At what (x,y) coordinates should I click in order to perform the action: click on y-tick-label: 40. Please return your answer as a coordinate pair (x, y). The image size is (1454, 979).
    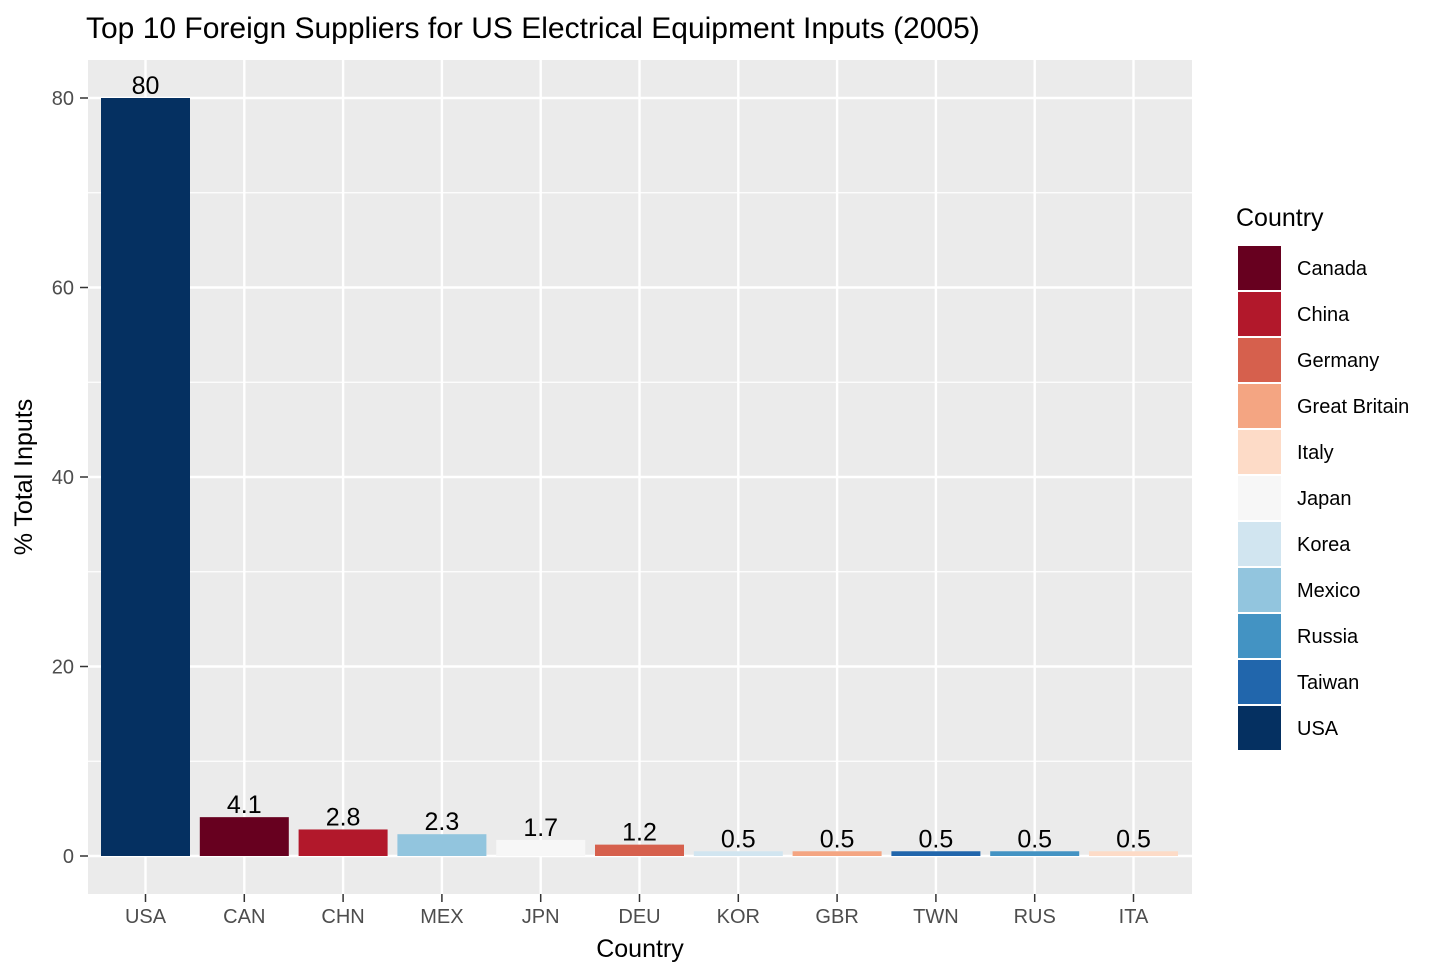
    Looking at the image, I should click on (63, 478).